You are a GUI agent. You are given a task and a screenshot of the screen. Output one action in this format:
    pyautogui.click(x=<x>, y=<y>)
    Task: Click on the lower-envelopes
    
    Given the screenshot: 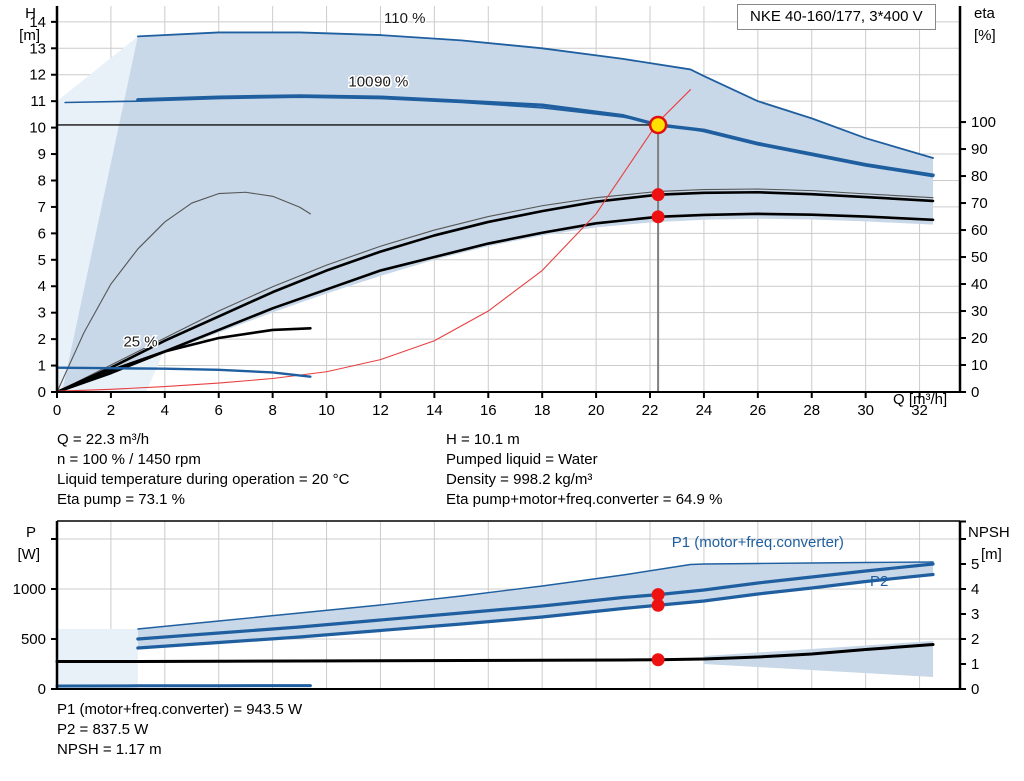 What is the action you would take?
    pyautogui.click(x=495, y=625)
    